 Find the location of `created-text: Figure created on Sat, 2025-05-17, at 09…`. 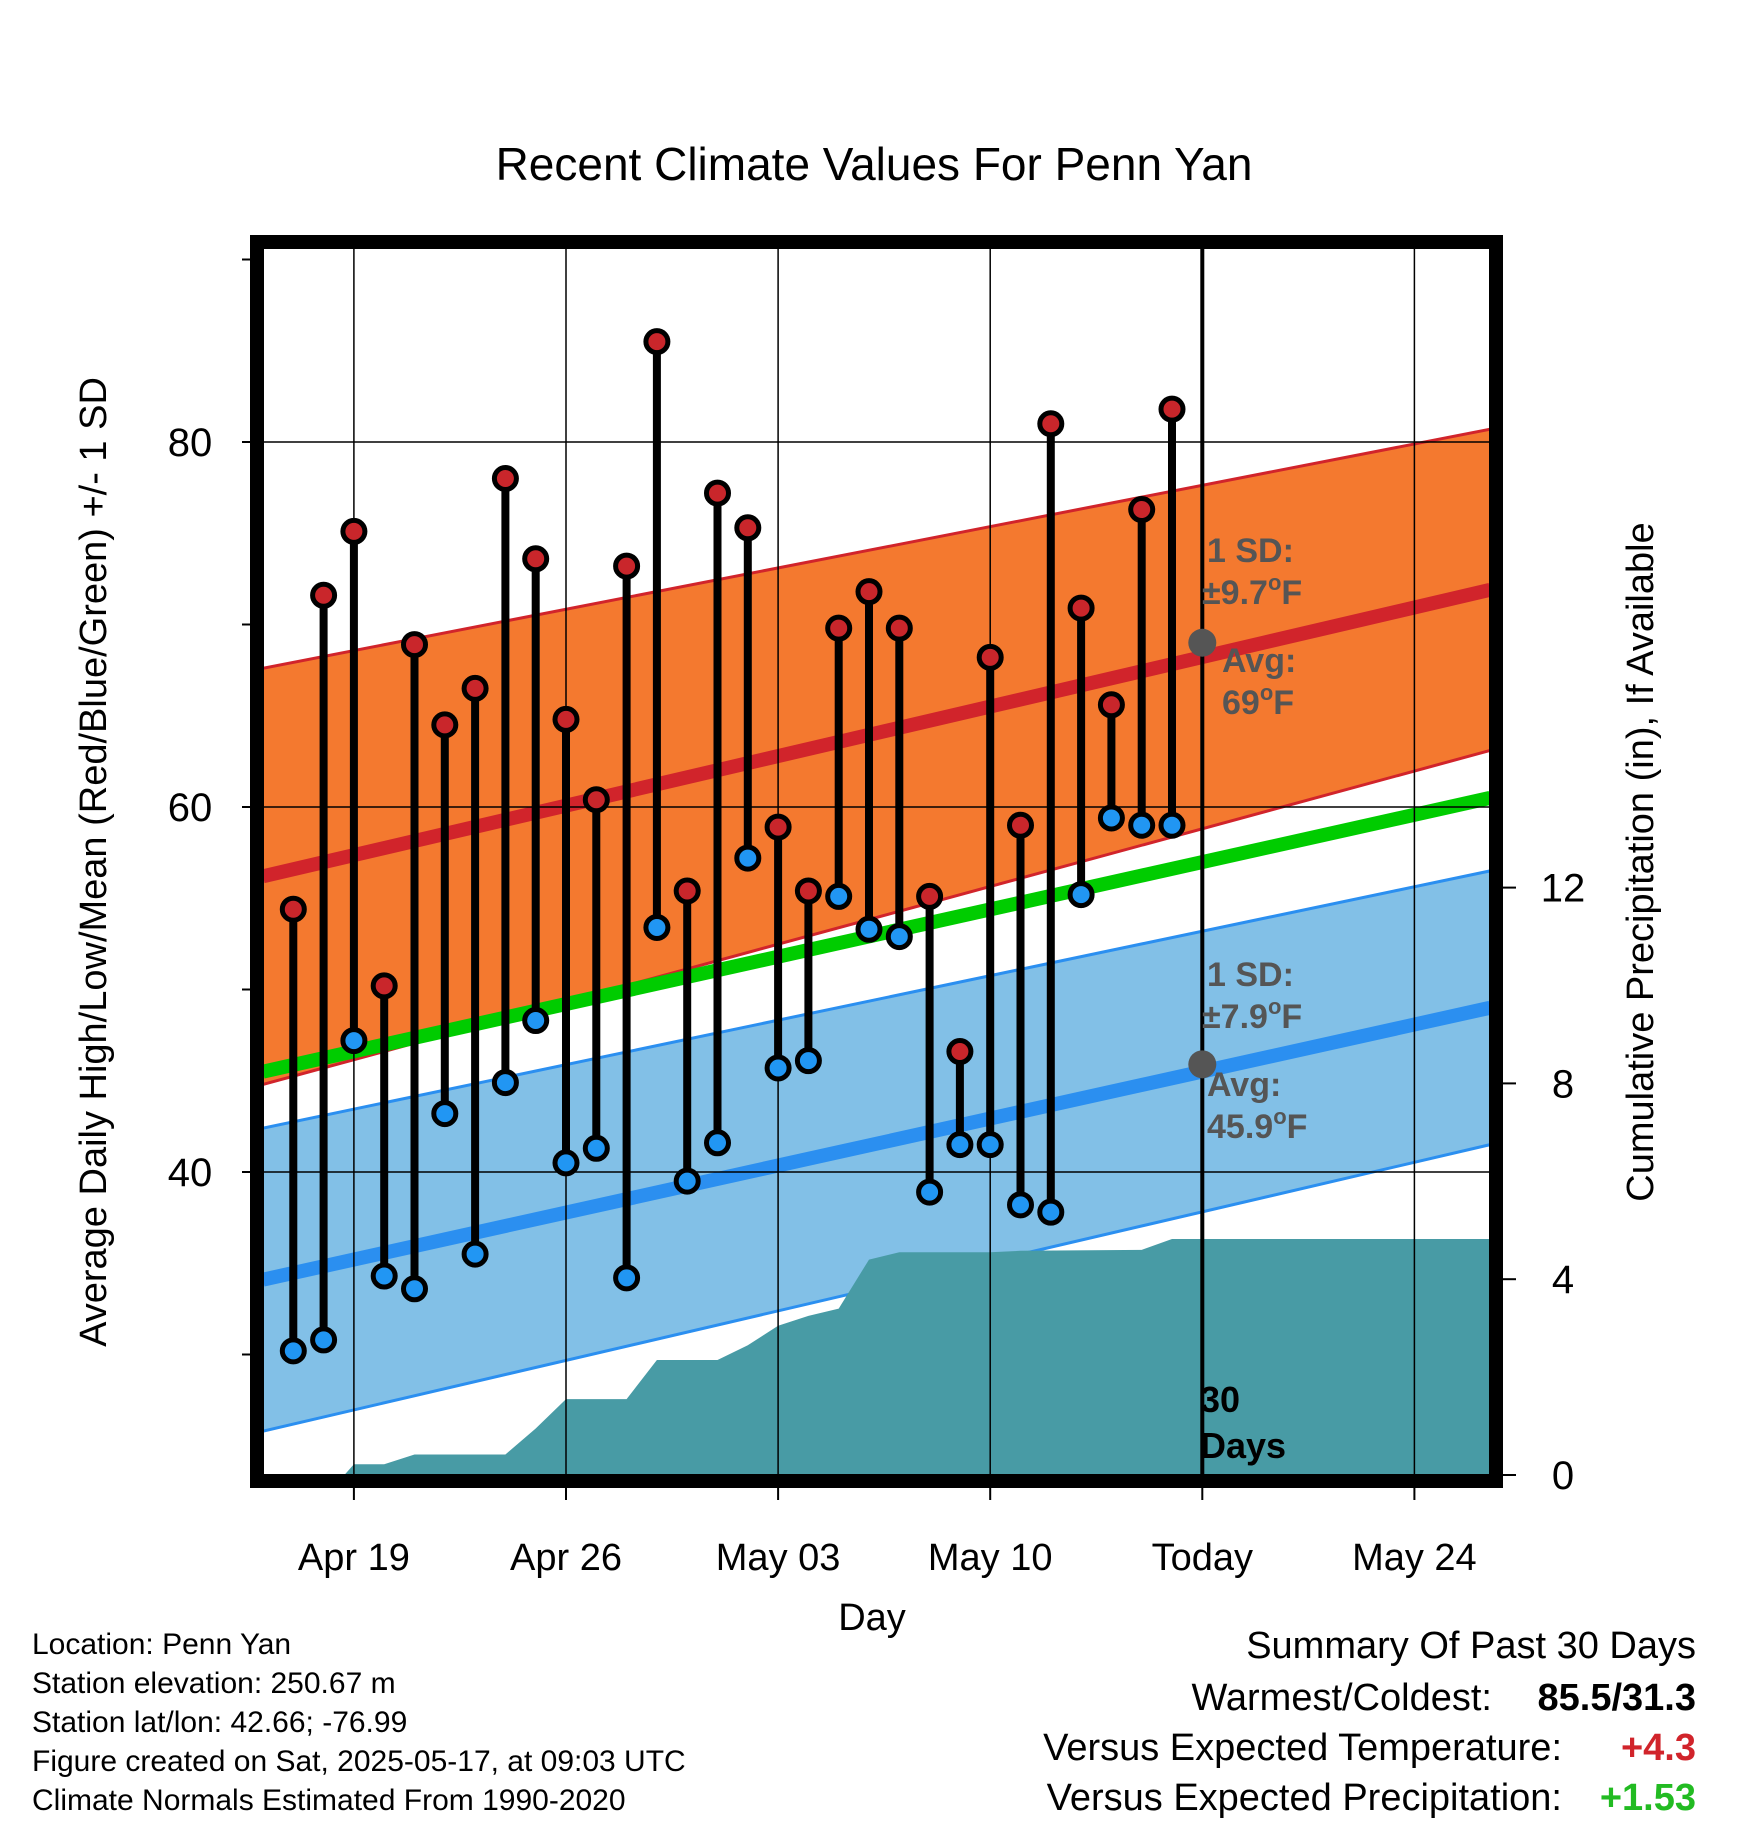

created-text: Figure created on Sat, 2025-05-17, at 09… is located at coordinates (359, 1761).